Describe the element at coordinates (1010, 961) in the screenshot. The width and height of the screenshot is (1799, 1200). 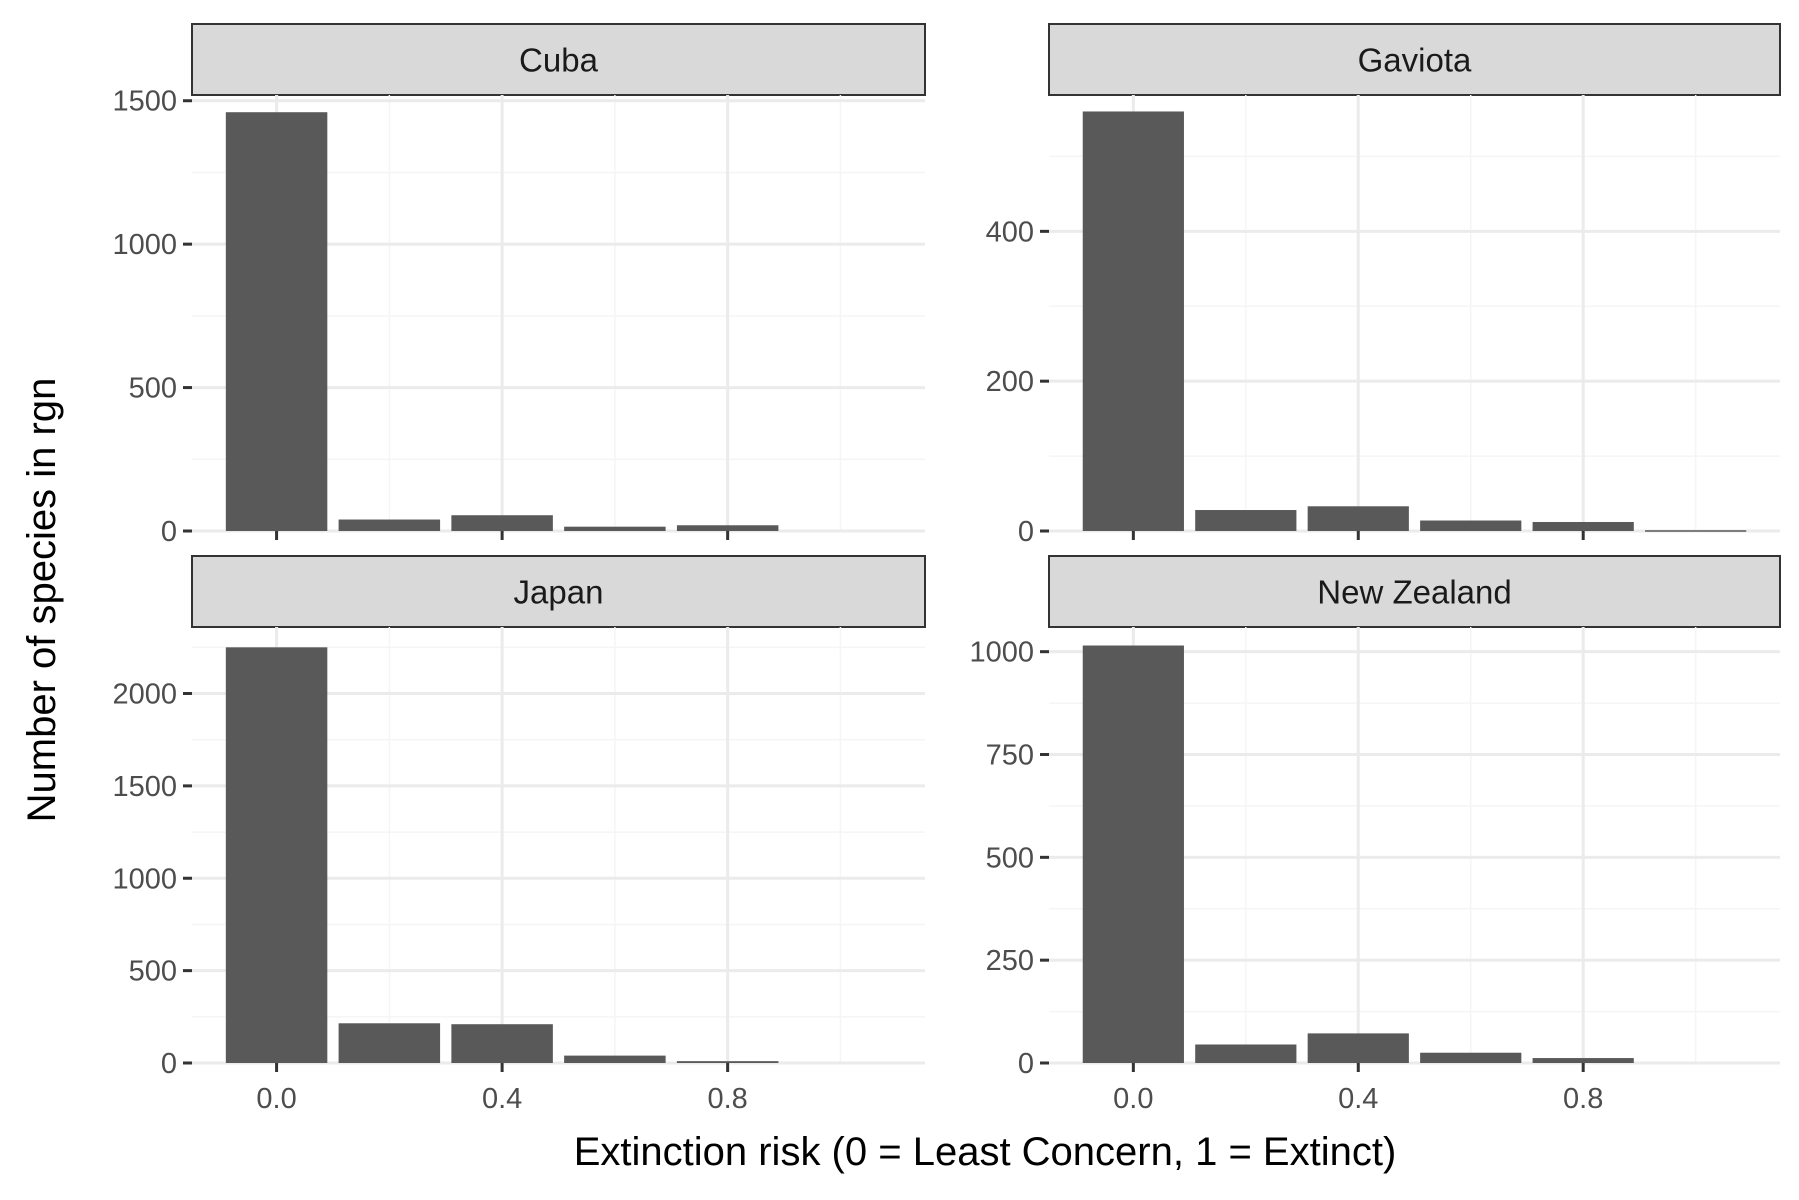
I see `y-tick-label: 250` at that location.